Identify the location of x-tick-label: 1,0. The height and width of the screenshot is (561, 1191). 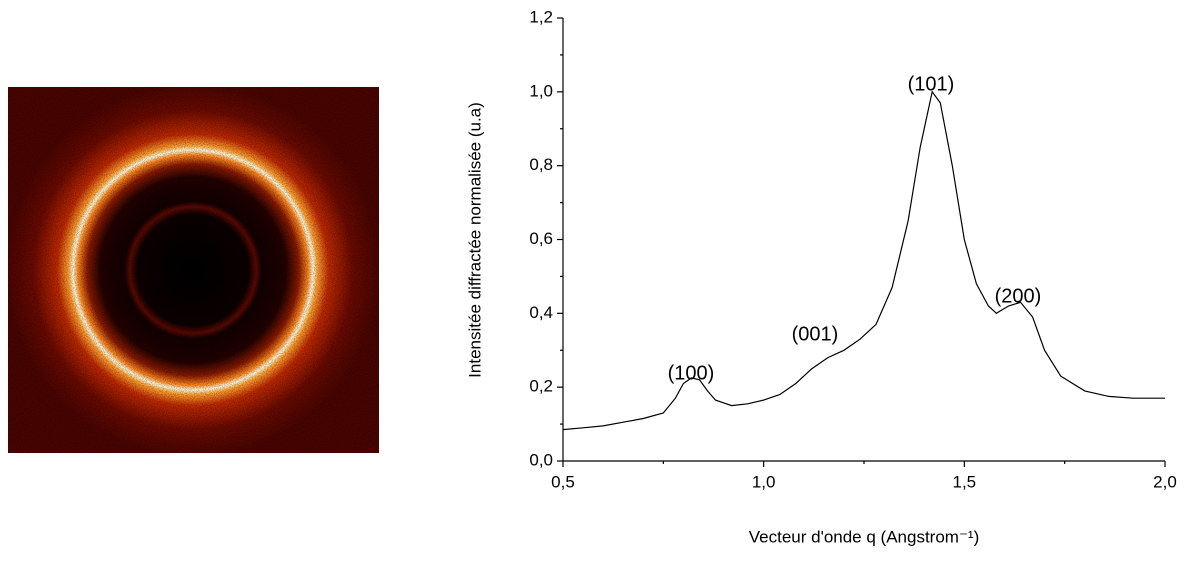
(764, 481).